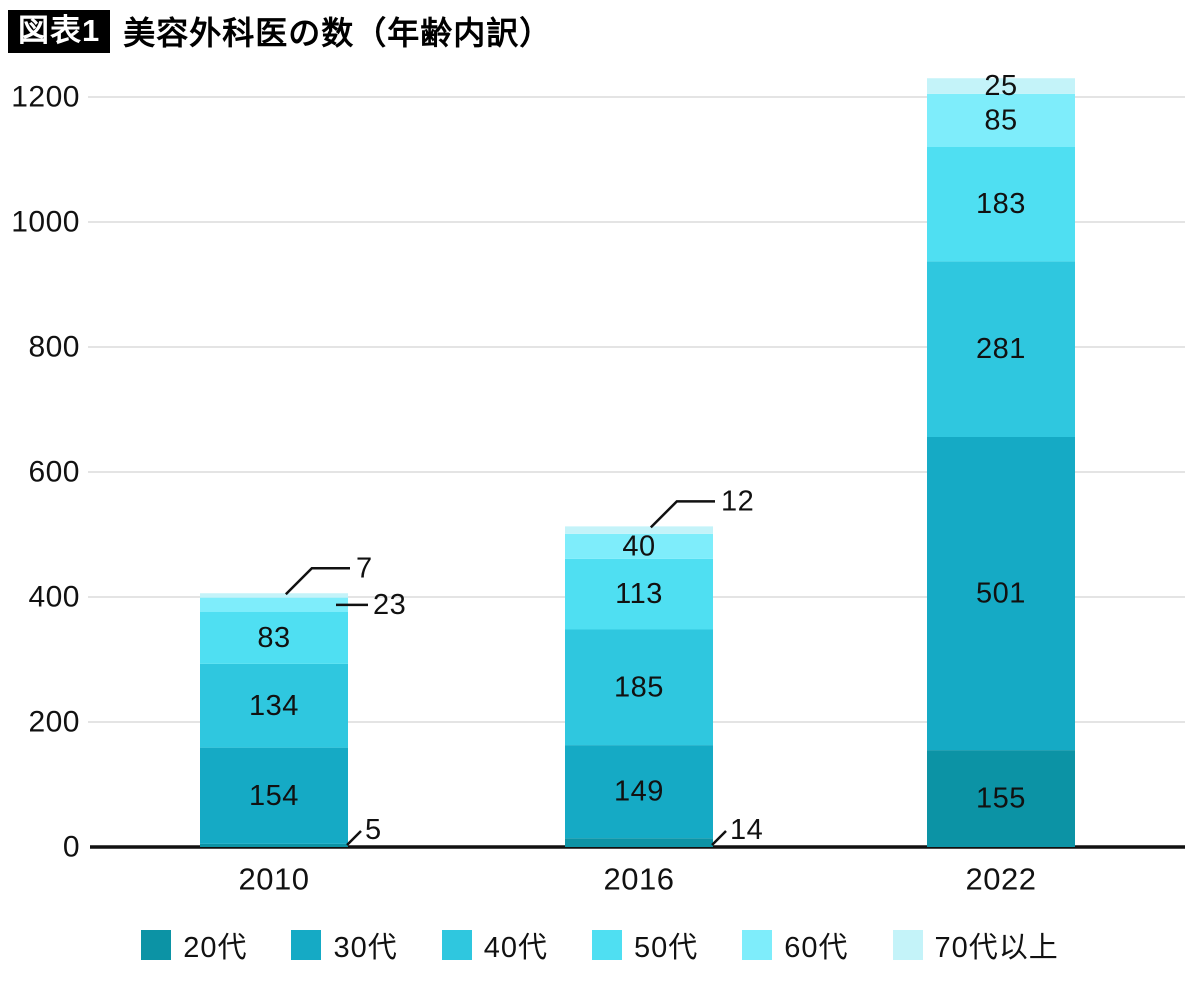  Describe the element at coordinates (639, 879) in the screenshot. I see `x-category-label: 2016` at that location.